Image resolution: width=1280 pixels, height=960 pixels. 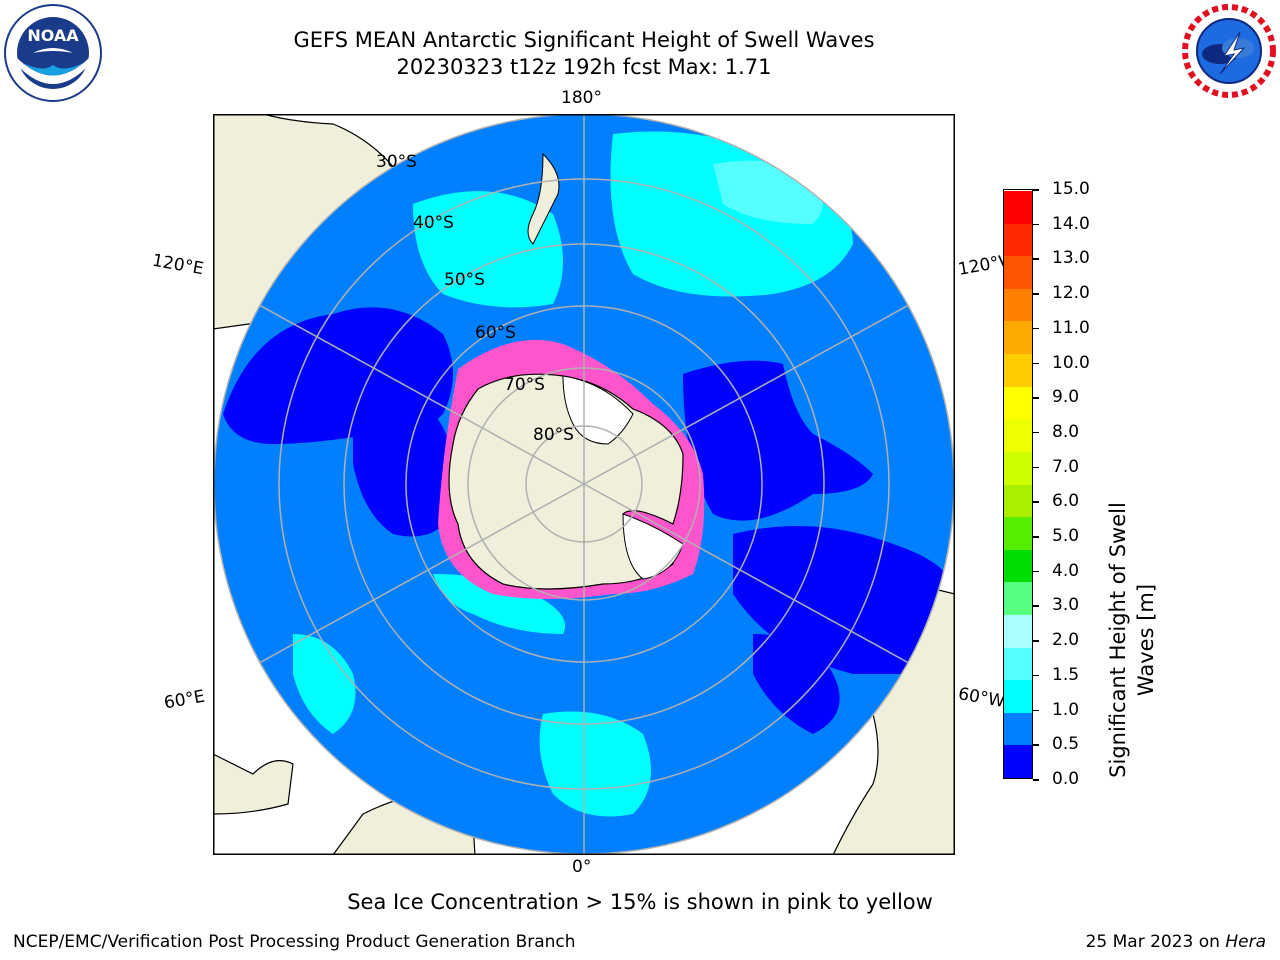 What do you see at coordinates (488, 249) in the screenshot?
I see `high-swell-area-tasman` at bounding box center [488, 249].